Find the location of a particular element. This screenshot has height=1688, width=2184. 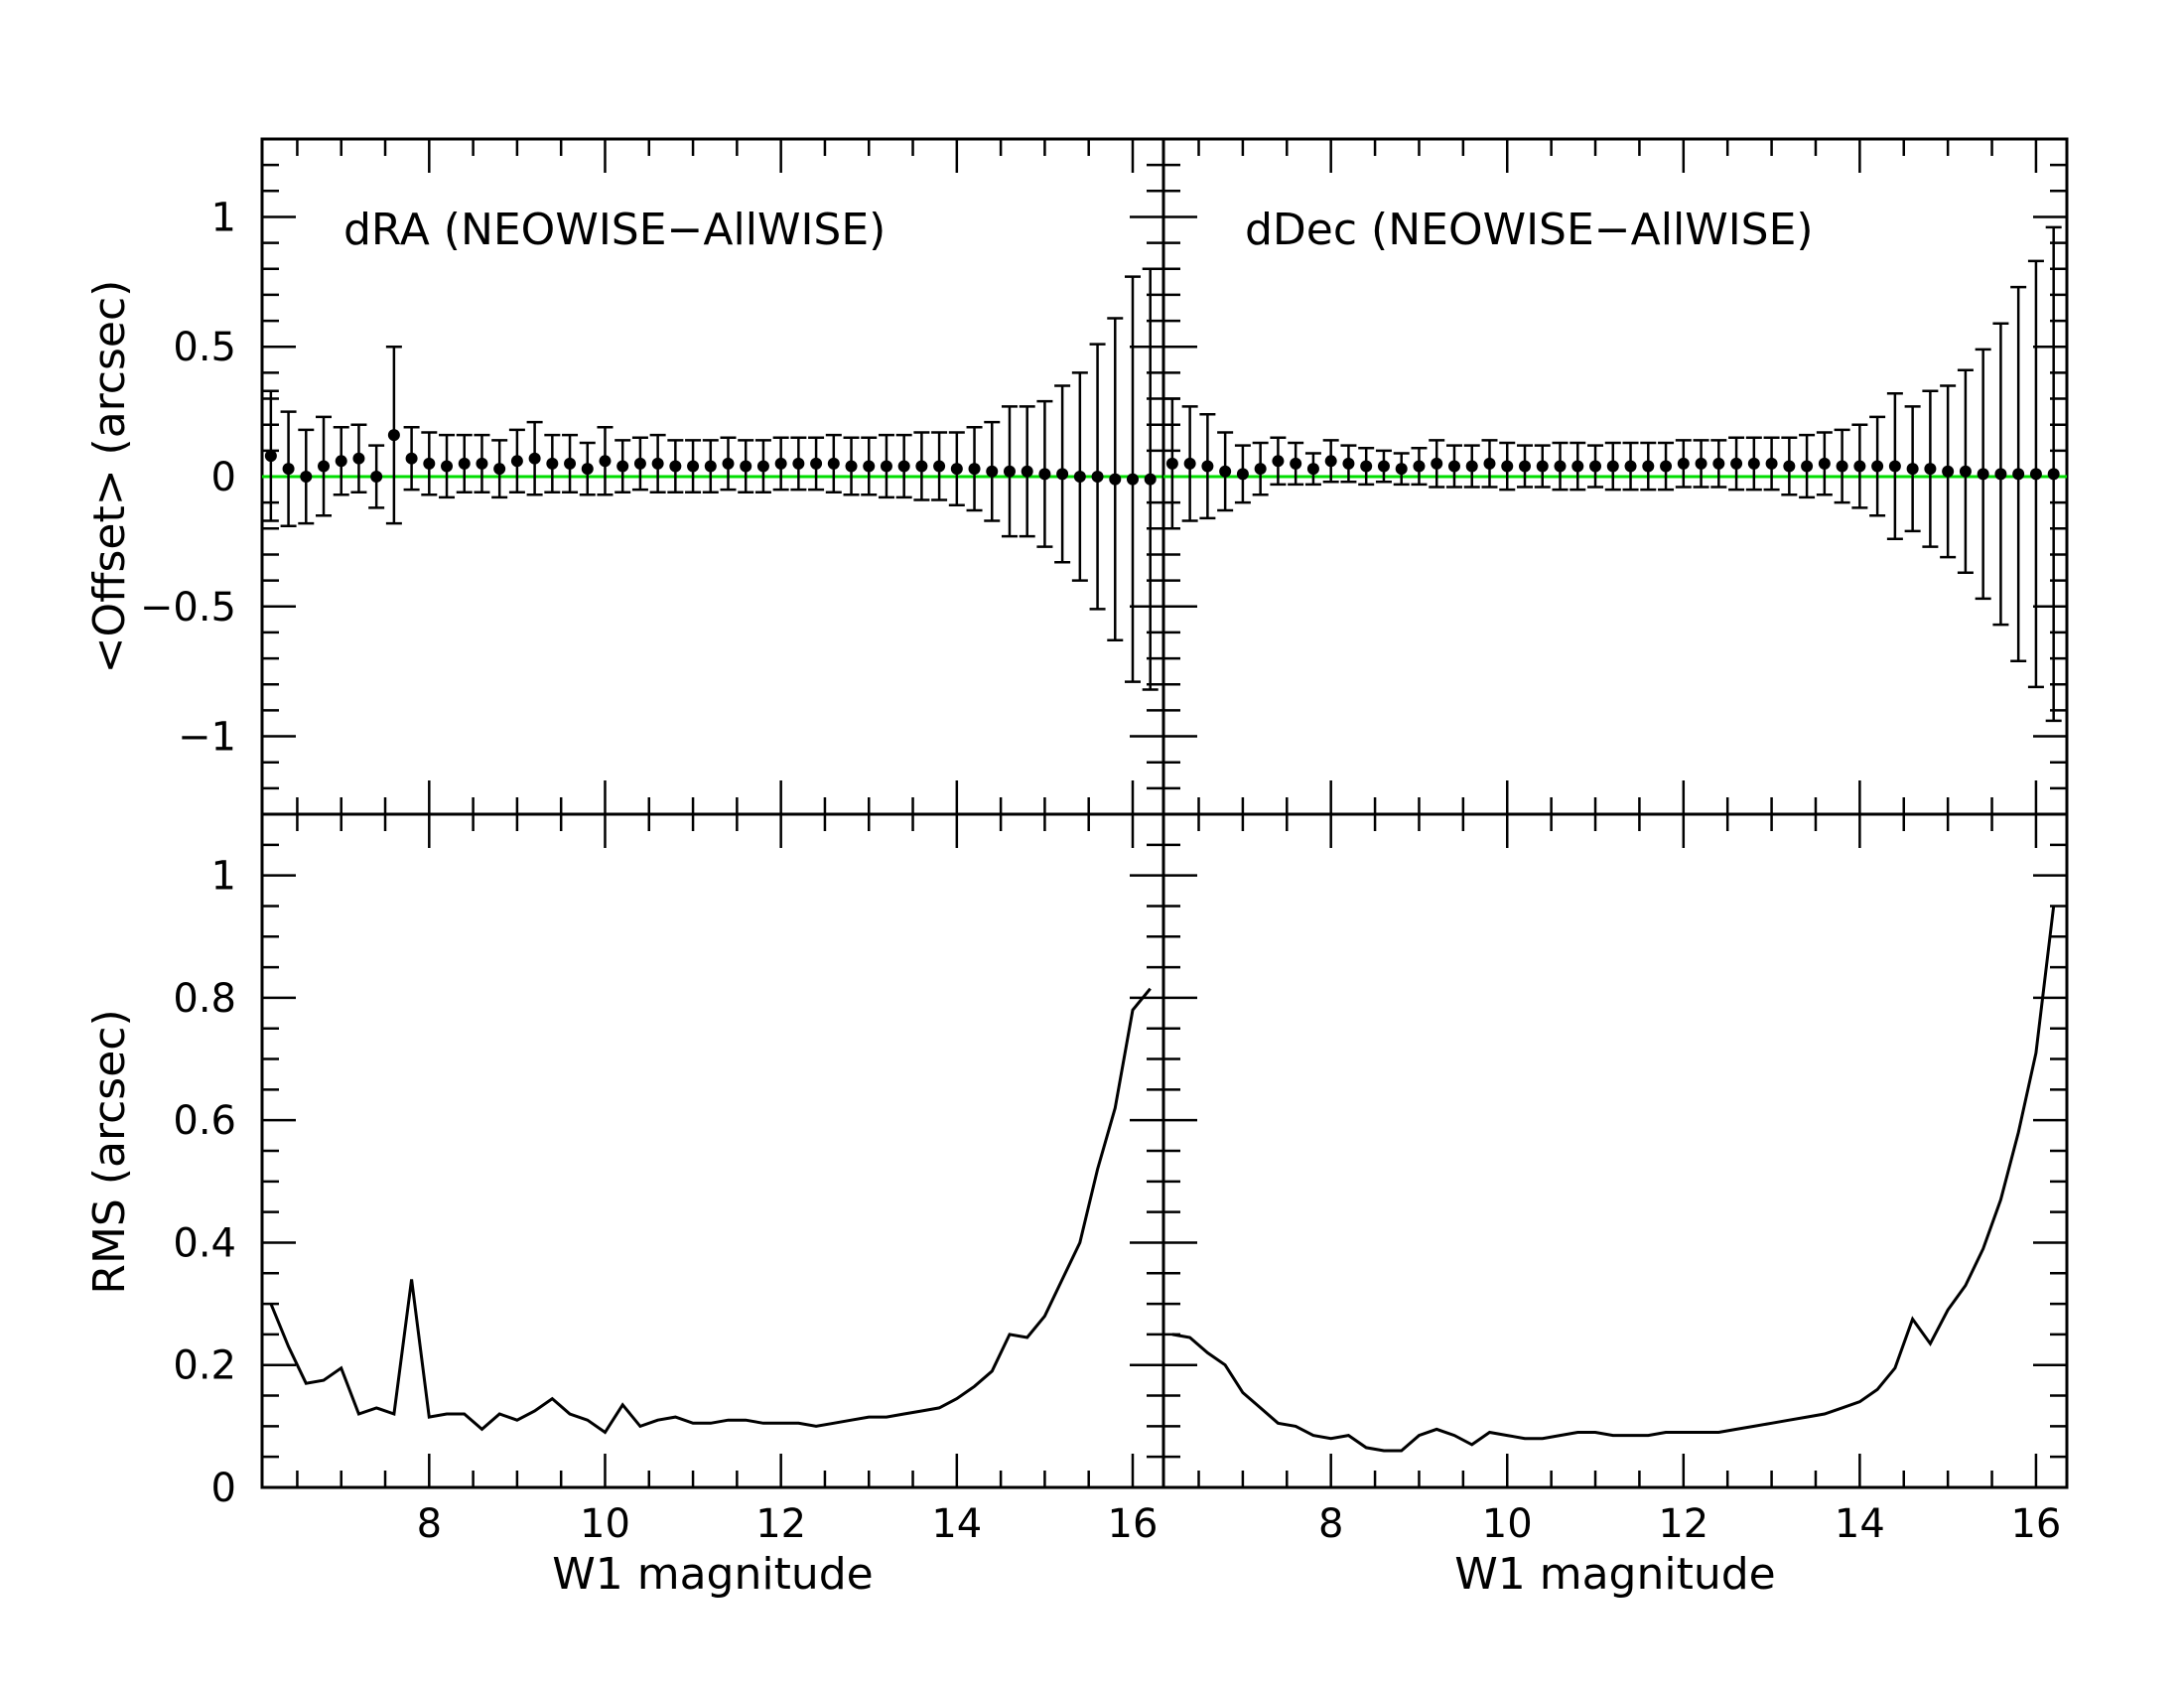

y-tick-label: −1 is located at coordinates (207, 738).